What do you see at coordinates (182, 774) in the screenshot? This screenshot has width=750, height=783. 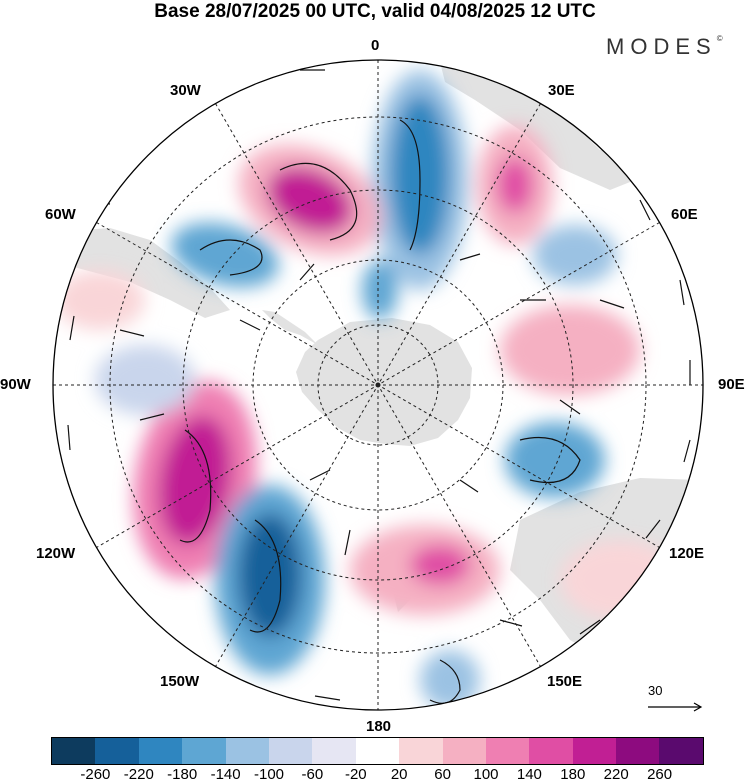 I see `colorbar-tick--180: -180` at bounding box center [182, 774].